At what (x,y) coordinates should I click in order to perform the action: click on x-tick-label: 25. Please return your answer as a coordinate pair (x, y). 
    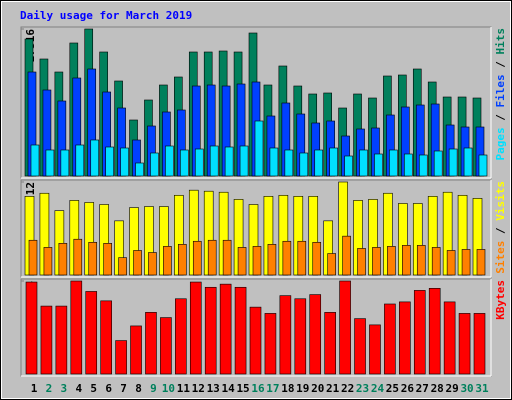
    Looking at the image, I should click on (392, 388).